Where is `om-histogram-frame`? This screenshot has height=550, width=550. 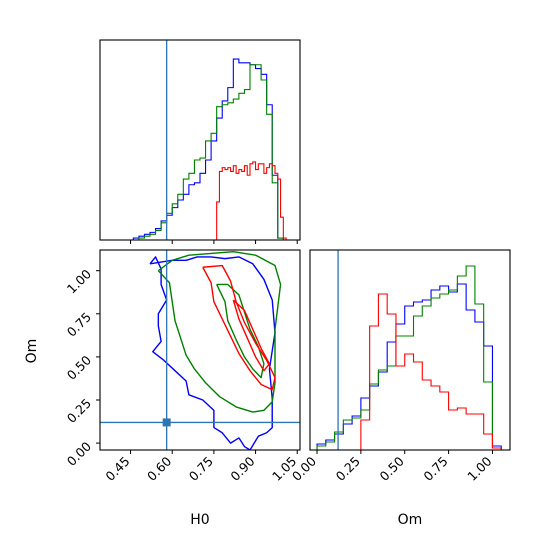 om-histogram-frame is located at coordinates (410, 350).